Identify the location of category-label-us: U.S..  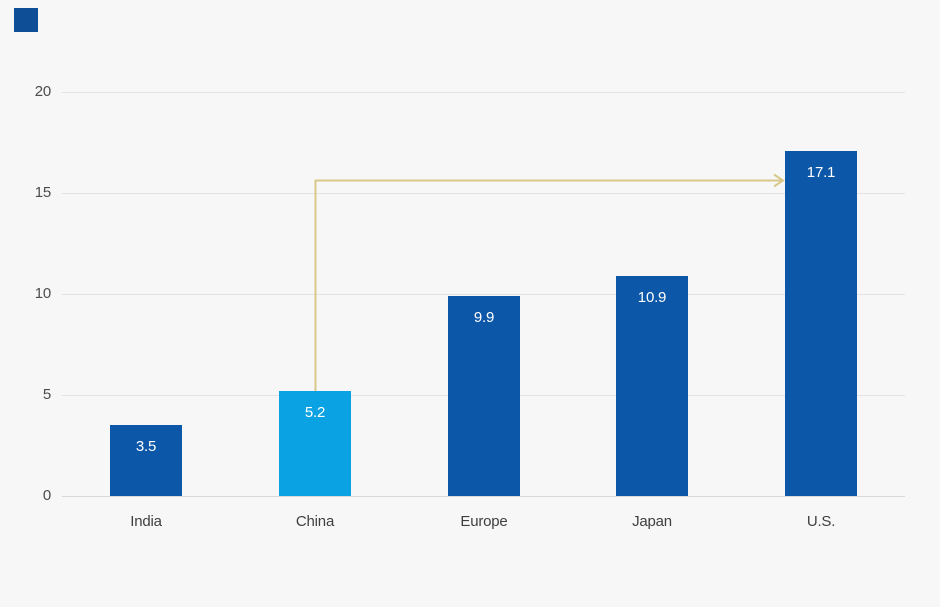
(821, 521).